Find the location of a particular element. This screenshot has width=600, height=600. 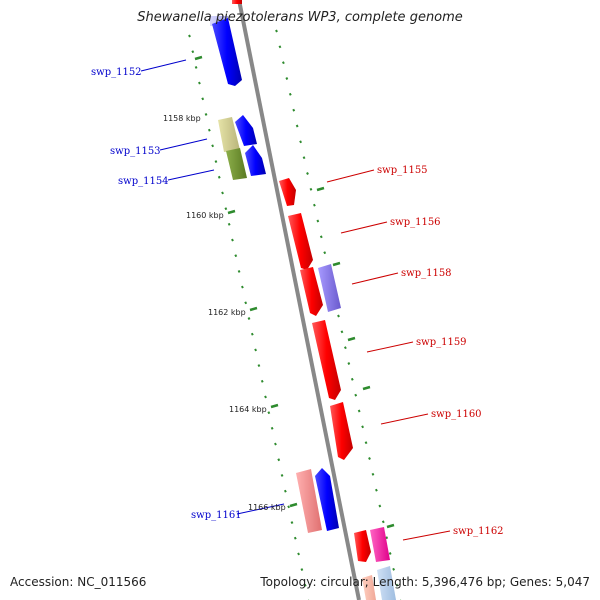

gene-label-swp-1158: swp_1158 is located at coordinates (426, 273).